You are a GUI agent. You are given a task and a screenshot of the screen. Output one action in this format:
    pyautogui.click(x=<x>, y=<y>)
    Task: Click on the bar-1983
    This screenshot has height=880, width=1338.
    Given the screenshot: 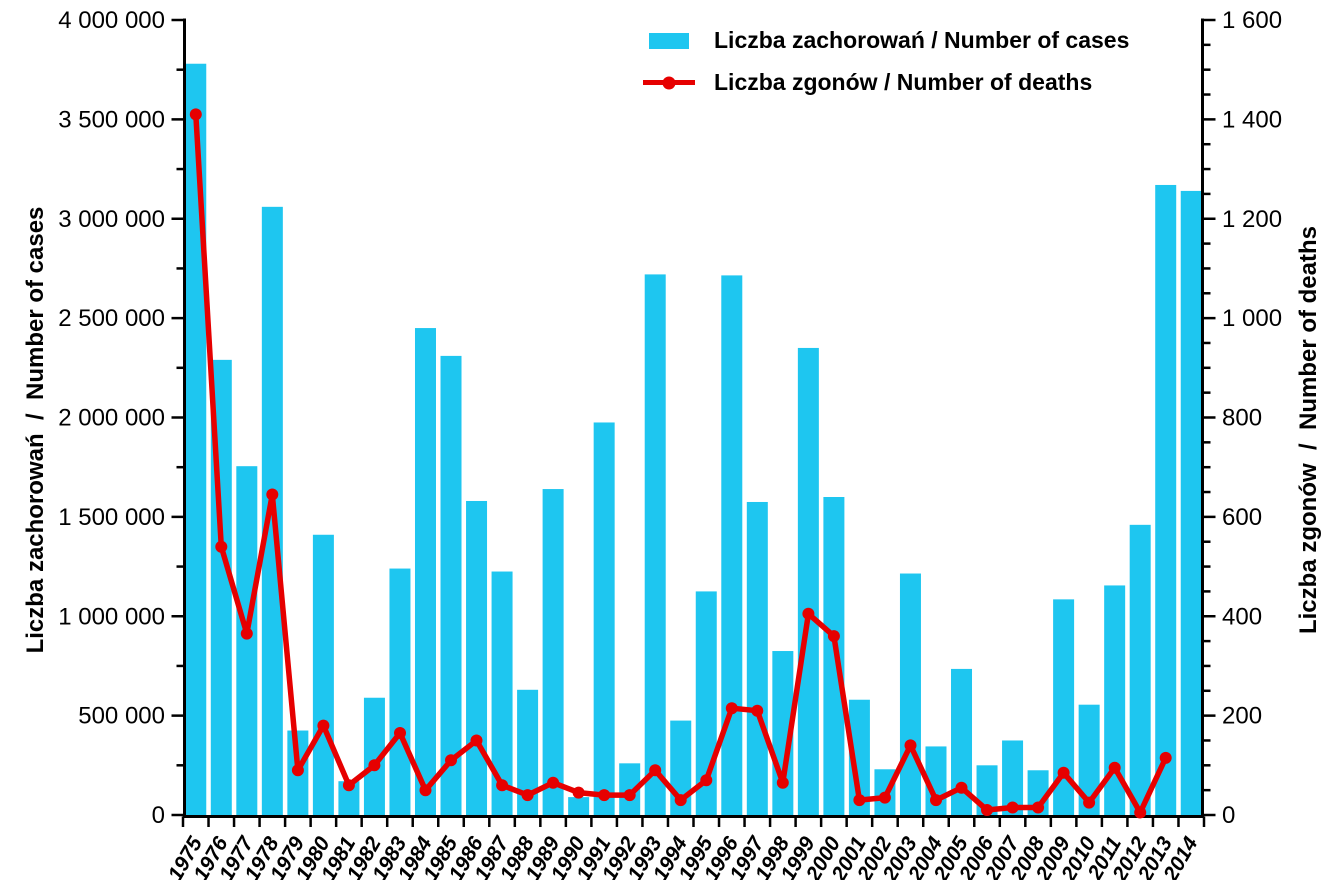 What is the action you would take?
    pyautogui.click(x=400, y=691)
    